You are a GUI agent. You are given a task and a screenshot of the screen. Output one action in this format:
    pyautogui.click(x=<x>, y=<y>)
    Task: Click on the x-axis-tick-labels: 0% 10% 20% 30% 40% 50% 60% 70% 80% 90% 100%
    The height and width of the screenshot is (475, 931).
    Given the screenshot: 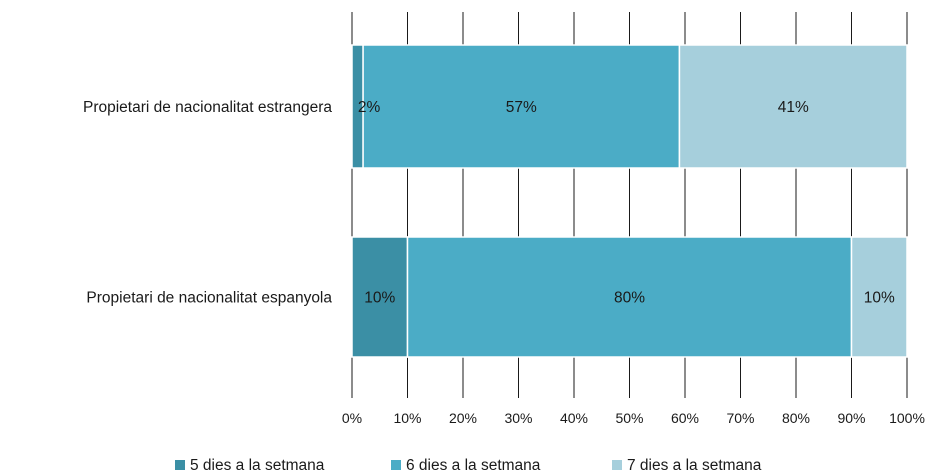 What is the action you would take?
    pyautogui.click(x=633, y=418)
    